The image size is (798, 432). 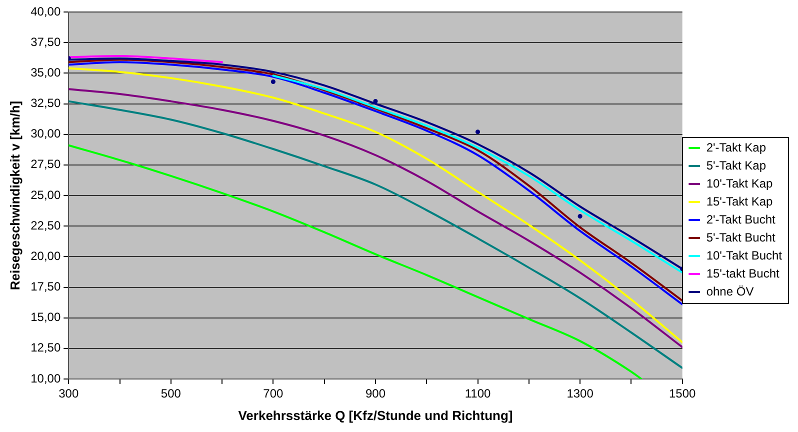 I want to click on y-tick-label: 22,50, so click(x=45, y=225).